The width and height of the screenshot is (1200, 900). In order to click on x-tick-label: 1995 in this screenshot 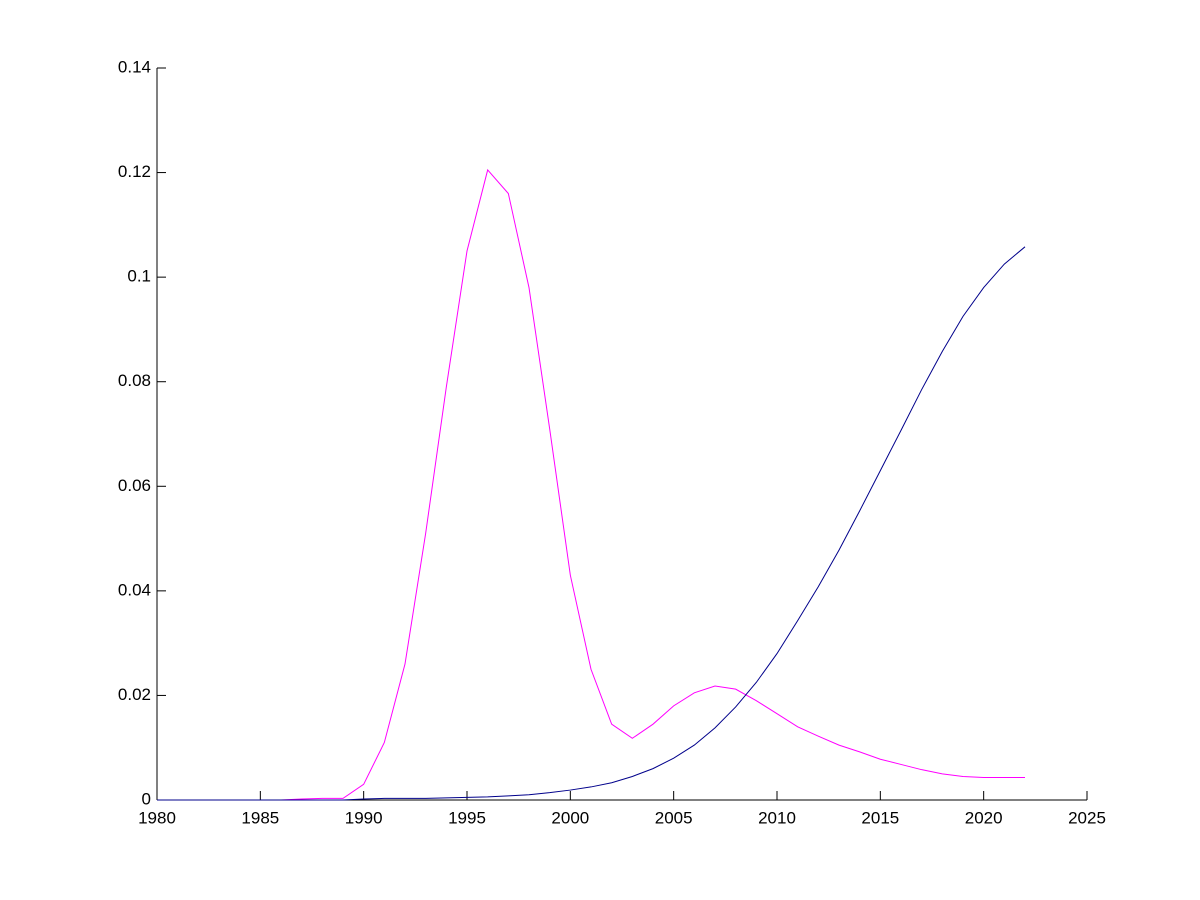, I will do `click(467, 817)`.